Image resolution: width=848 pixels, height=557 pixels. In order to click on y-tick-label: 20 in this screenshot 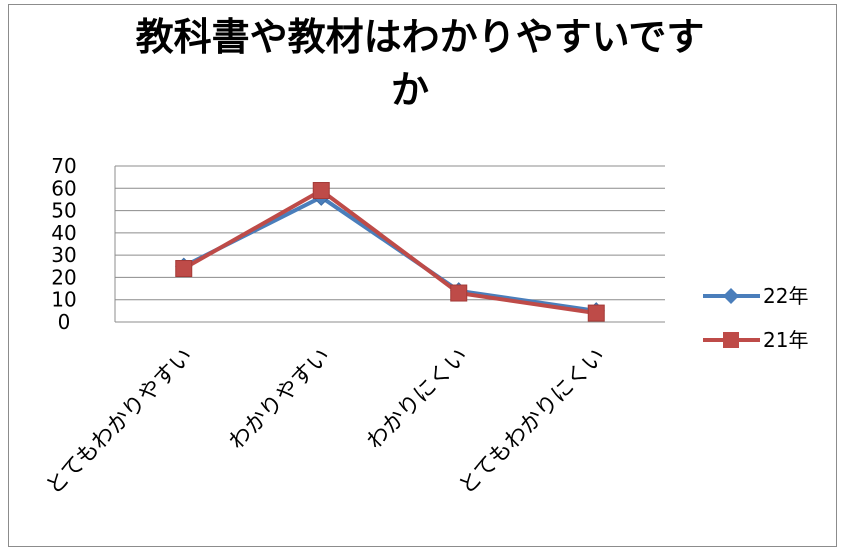, I will do `click(63, 277)`.